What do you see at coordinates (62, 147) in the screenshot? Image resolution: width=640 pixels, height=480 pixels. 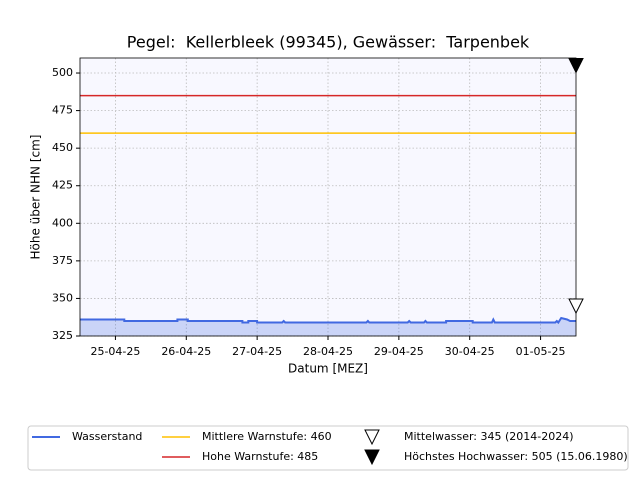 I see `y-tick-label: 450` at bounding box center [62, 147].